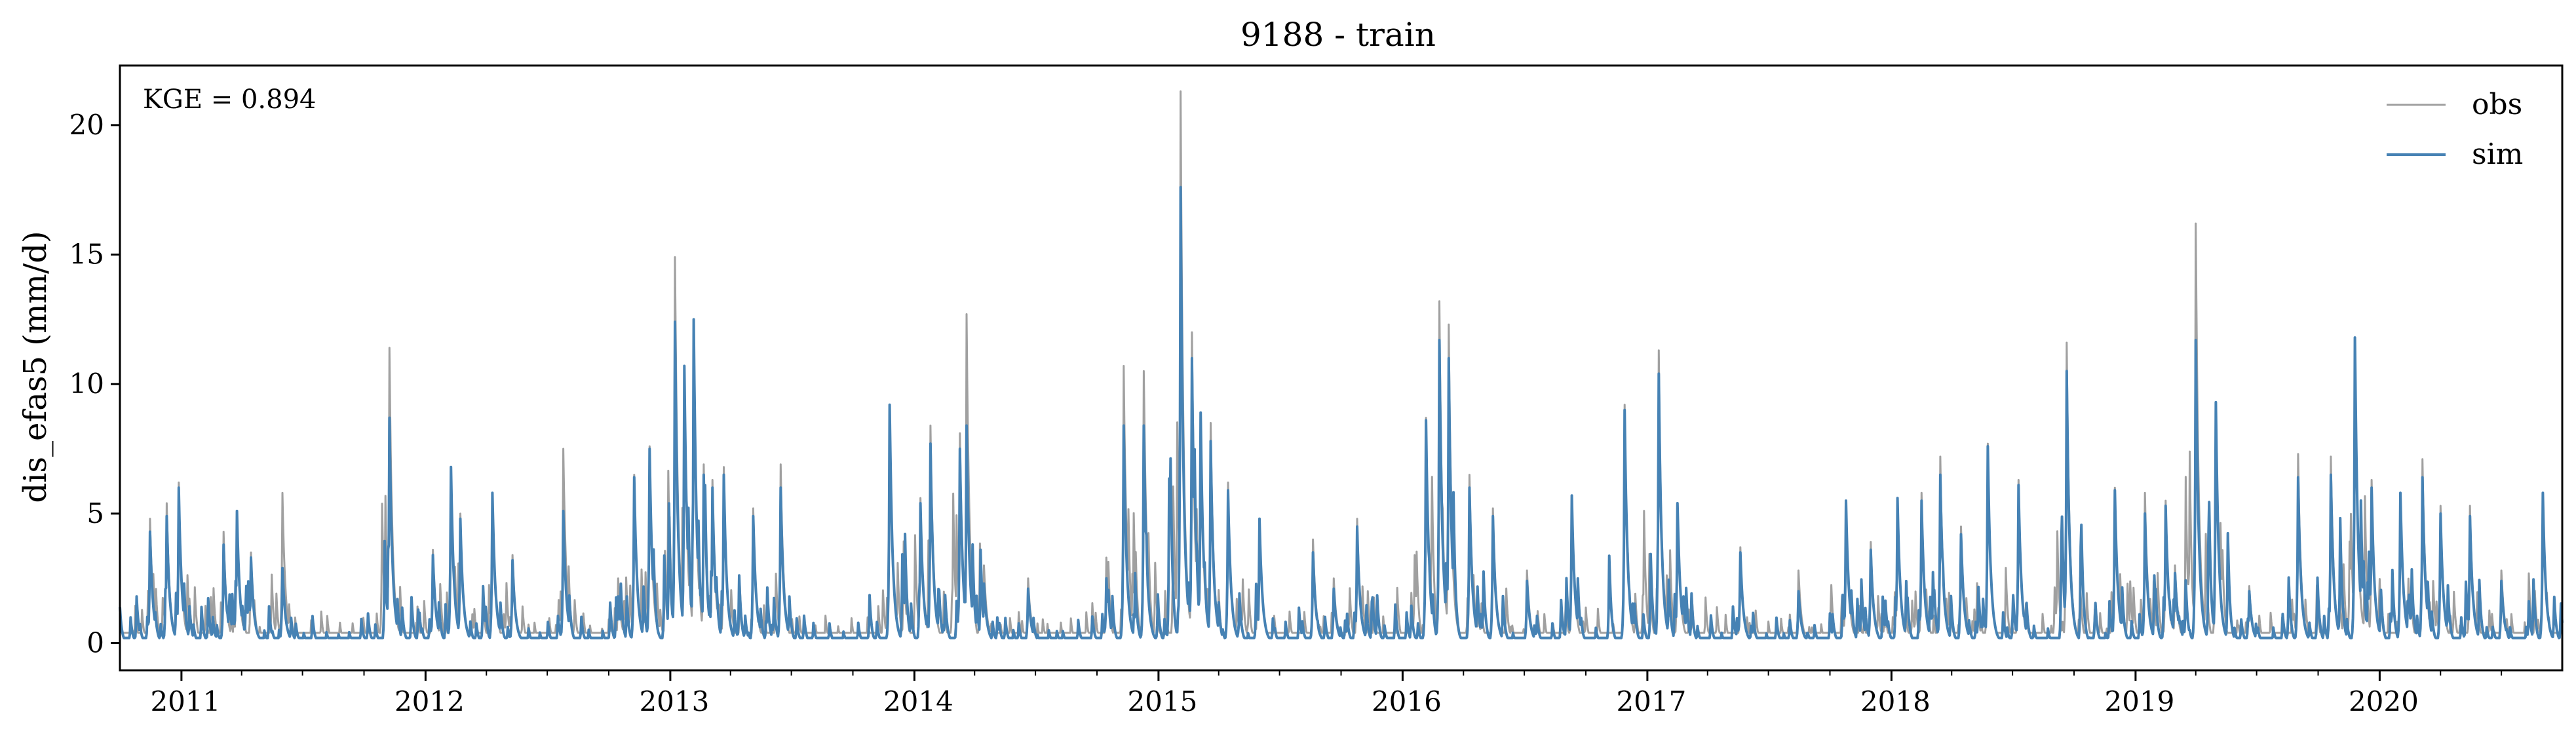 This screenshot has height=745, width=2576. Describe the element at coordinates (429, 701) in the screenshot. I see `x-tick-label: 2012` at that location.